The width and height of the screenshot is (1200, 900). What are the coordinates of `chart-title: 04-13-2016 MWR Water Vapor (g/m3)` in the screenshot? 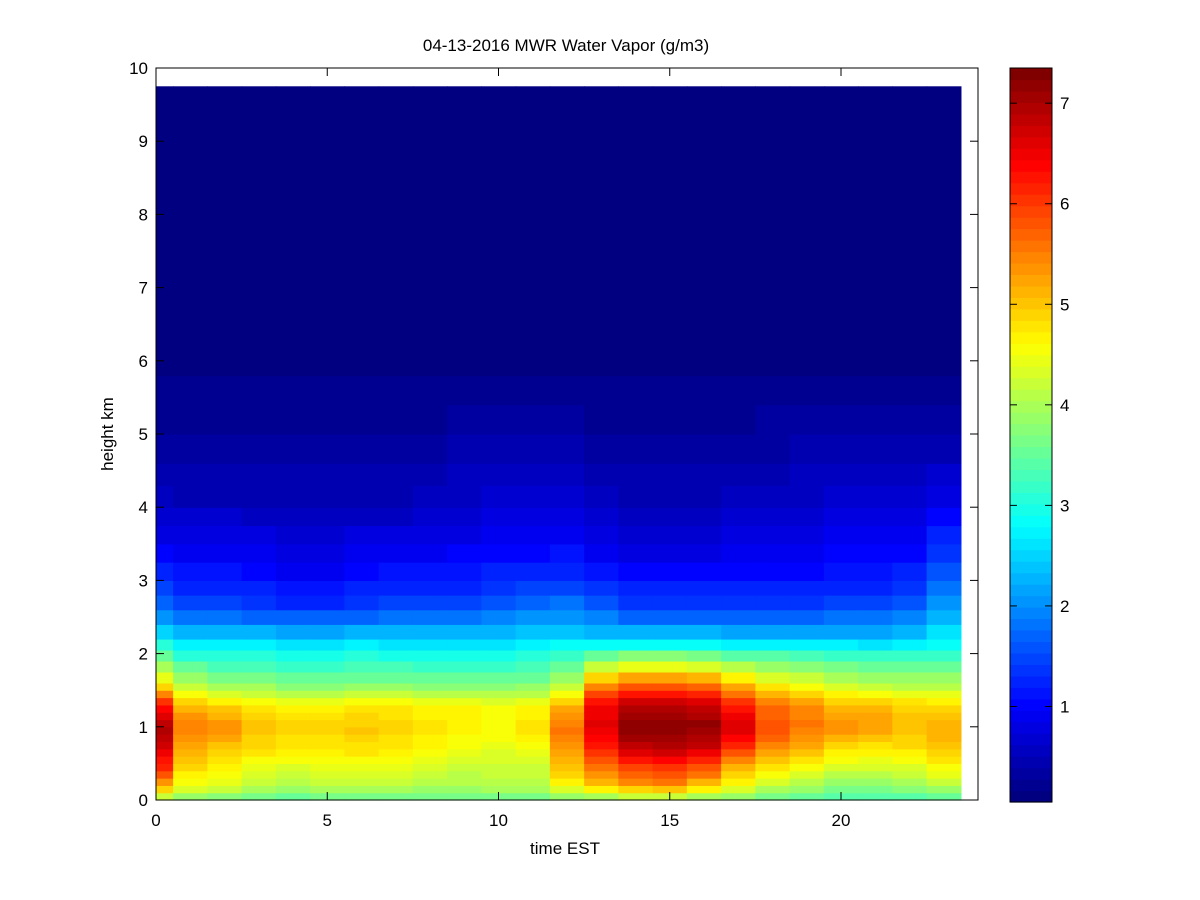 It's located at (566, 45).